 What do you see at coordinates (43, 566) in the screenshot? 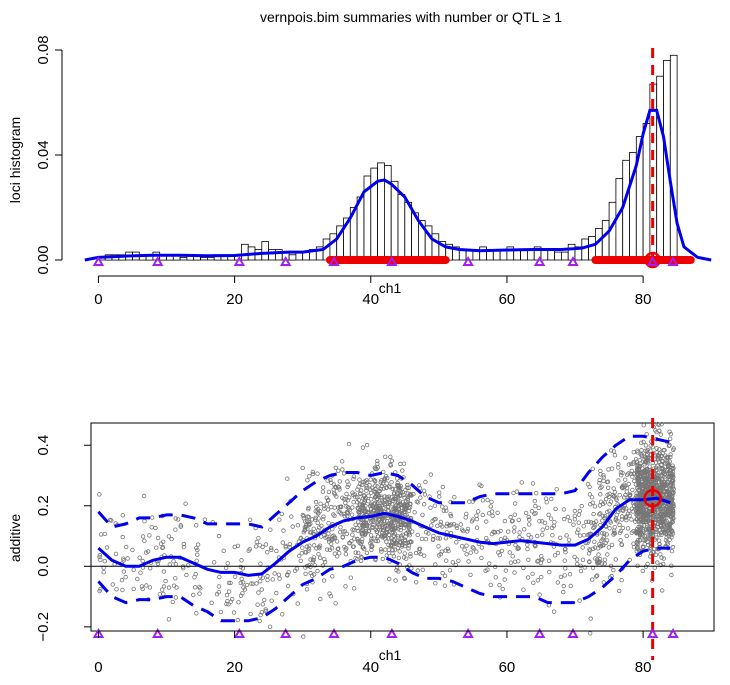
I see `bottom-y-tick-label: 0.0` at bounding box center [43, 566].